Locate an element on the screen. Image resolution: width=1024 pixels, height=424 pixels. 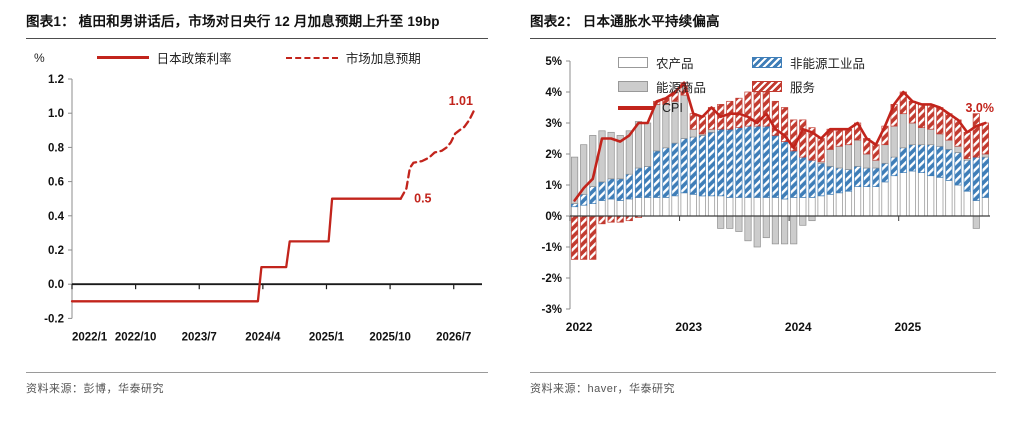
svg-text: 1.01 is located at coordinates (461, 101).